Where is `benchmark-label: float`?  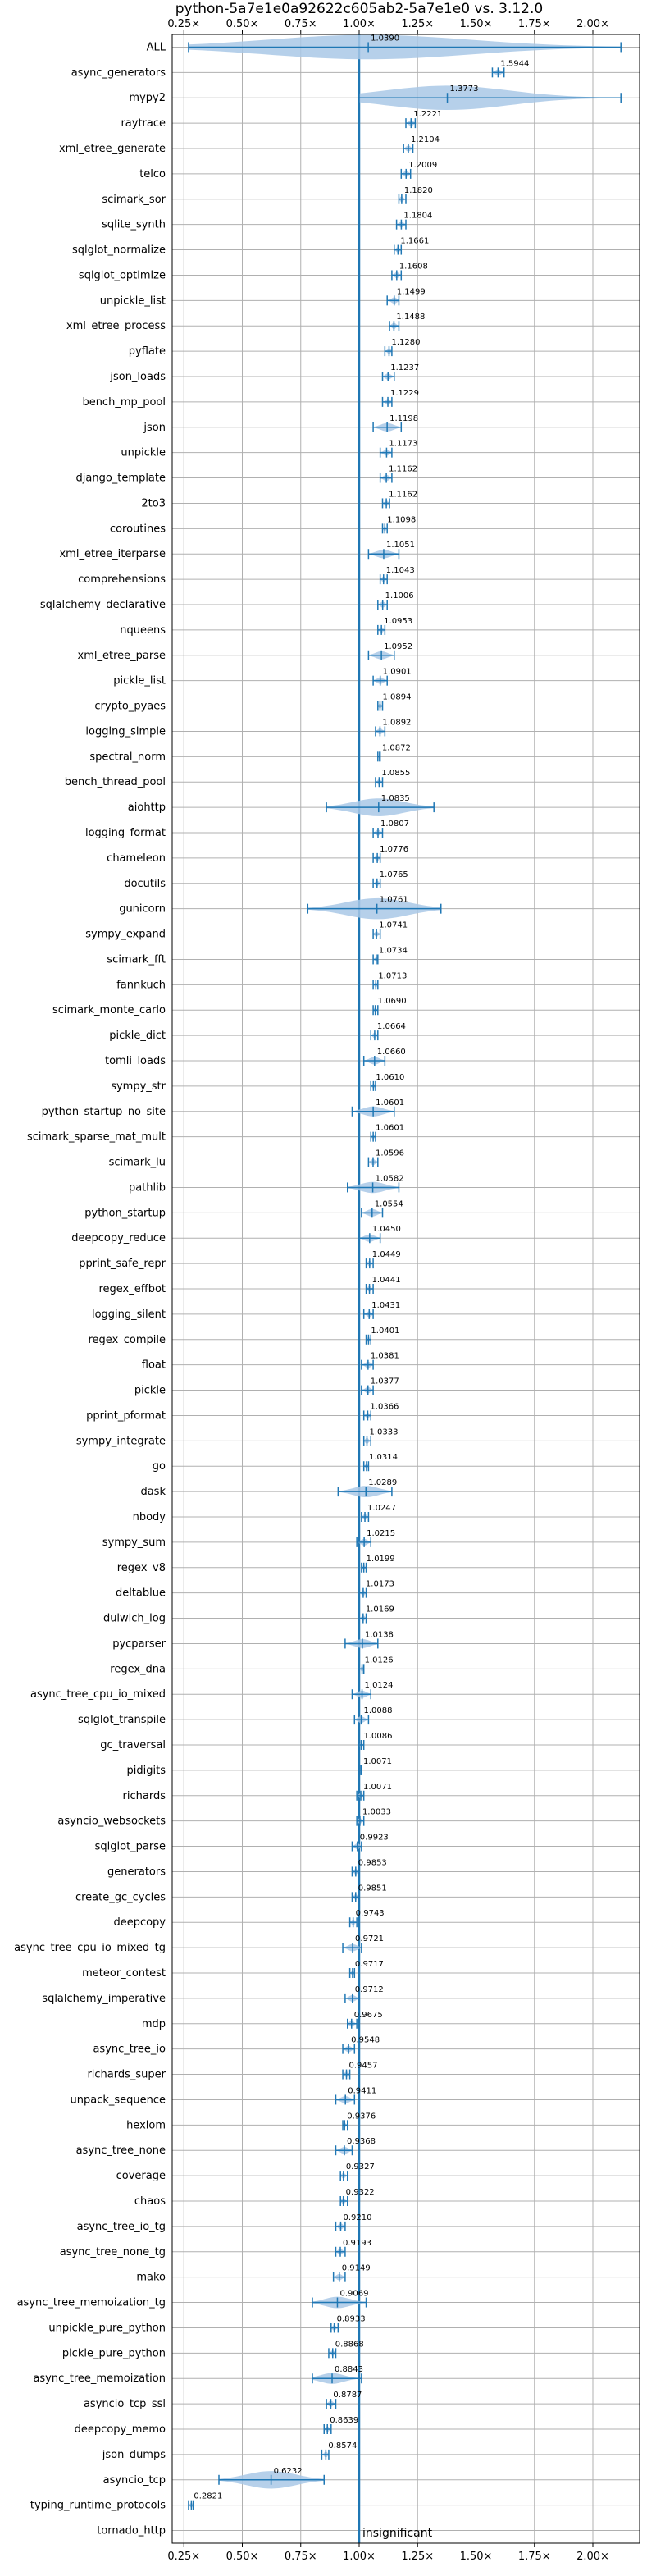
benchmark-label: float is located at coordinates (154, 1366).